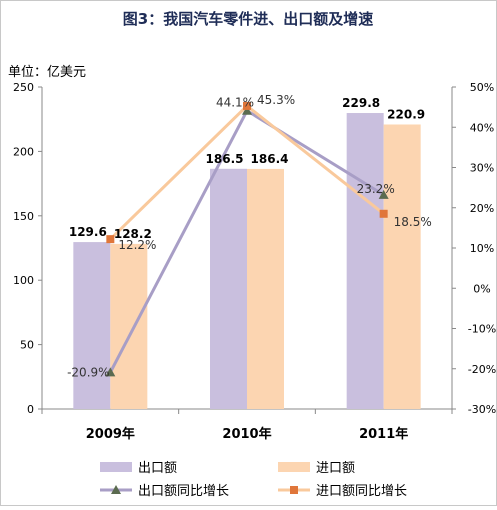 The image size is (497, 510). What do you see at coordinates (157, 468) in the screenshot?
I see `legend-label-export: 出口额` at bounding box center [157, 468].